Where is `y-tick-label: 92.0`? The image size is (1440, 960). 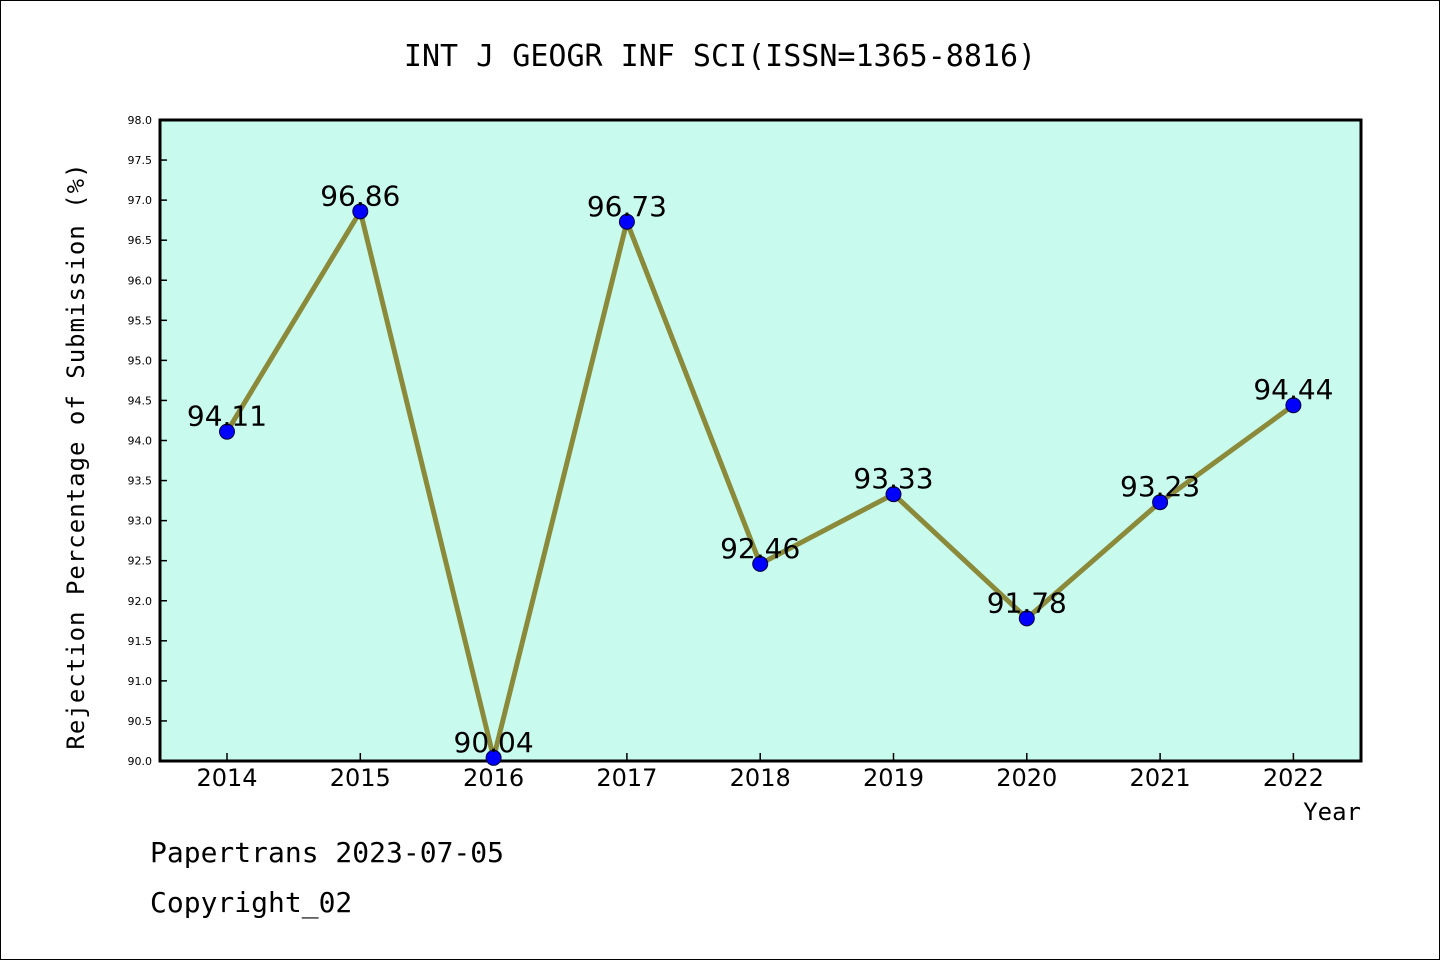
y-tick-label: 92.0 is located at coordinates (140, 601).